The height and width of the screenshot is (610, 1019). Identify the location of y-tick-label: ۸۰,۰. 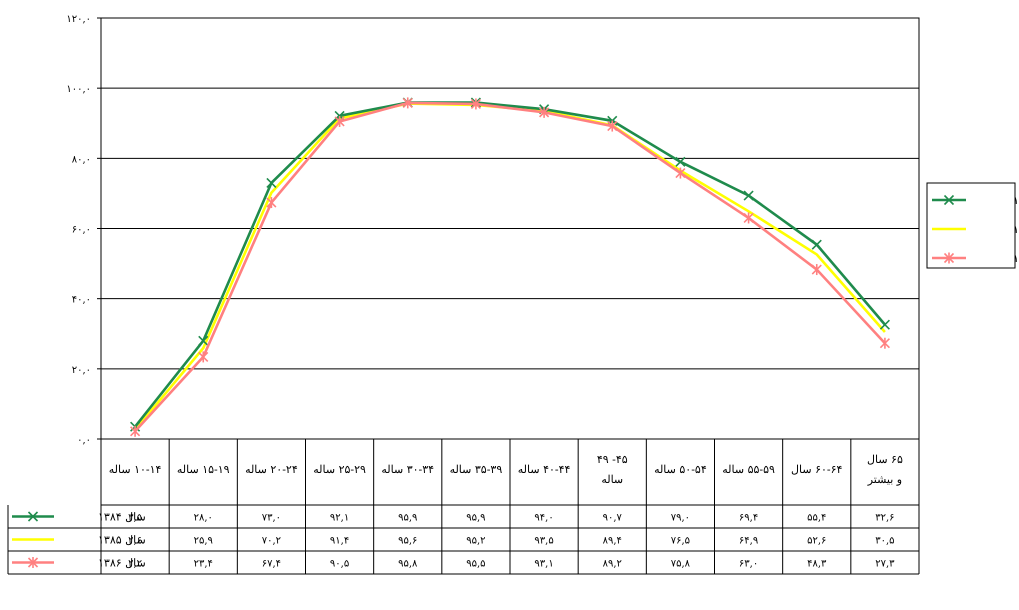
(81, 159).